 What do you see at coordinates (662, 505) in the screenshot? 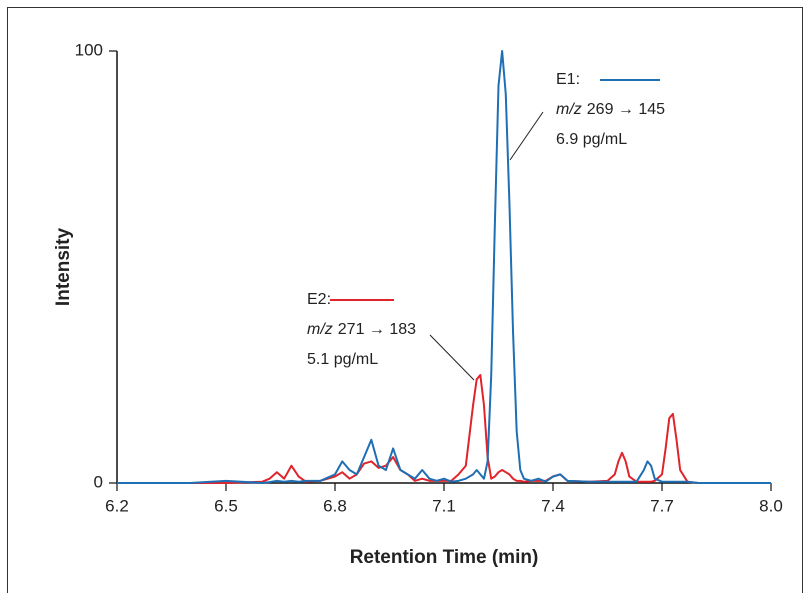
I see `x-tick-label: 7.7` at bounding box center [662, 505].